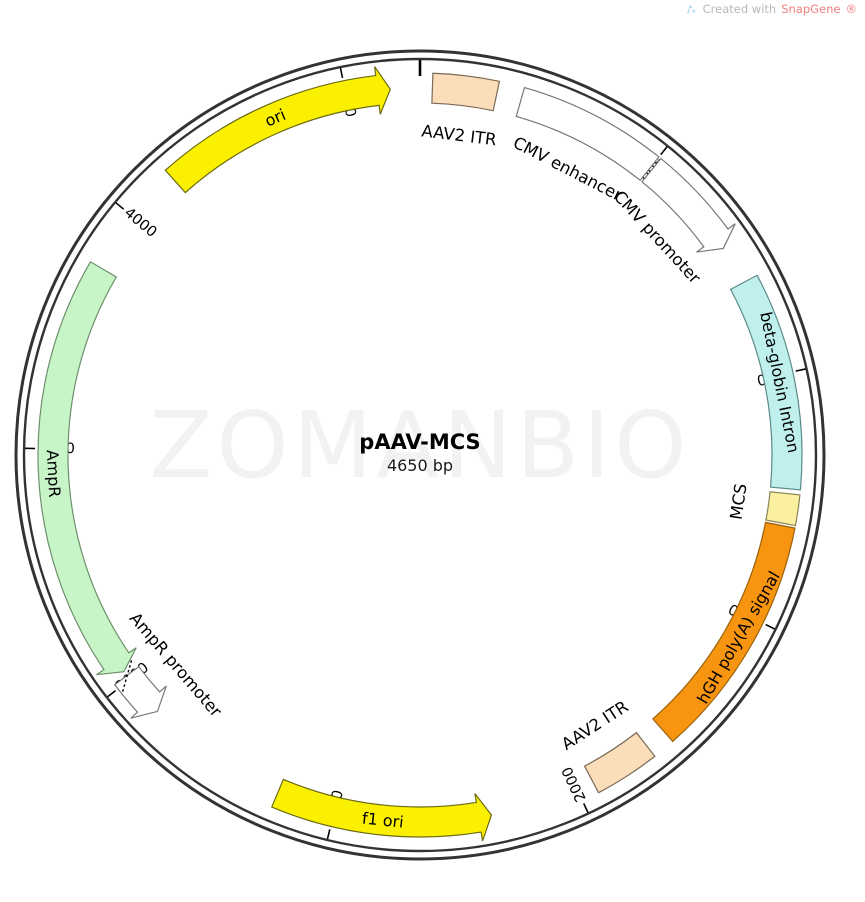  I want to click on page-title: pAAV-MCS, so click(419, 442).